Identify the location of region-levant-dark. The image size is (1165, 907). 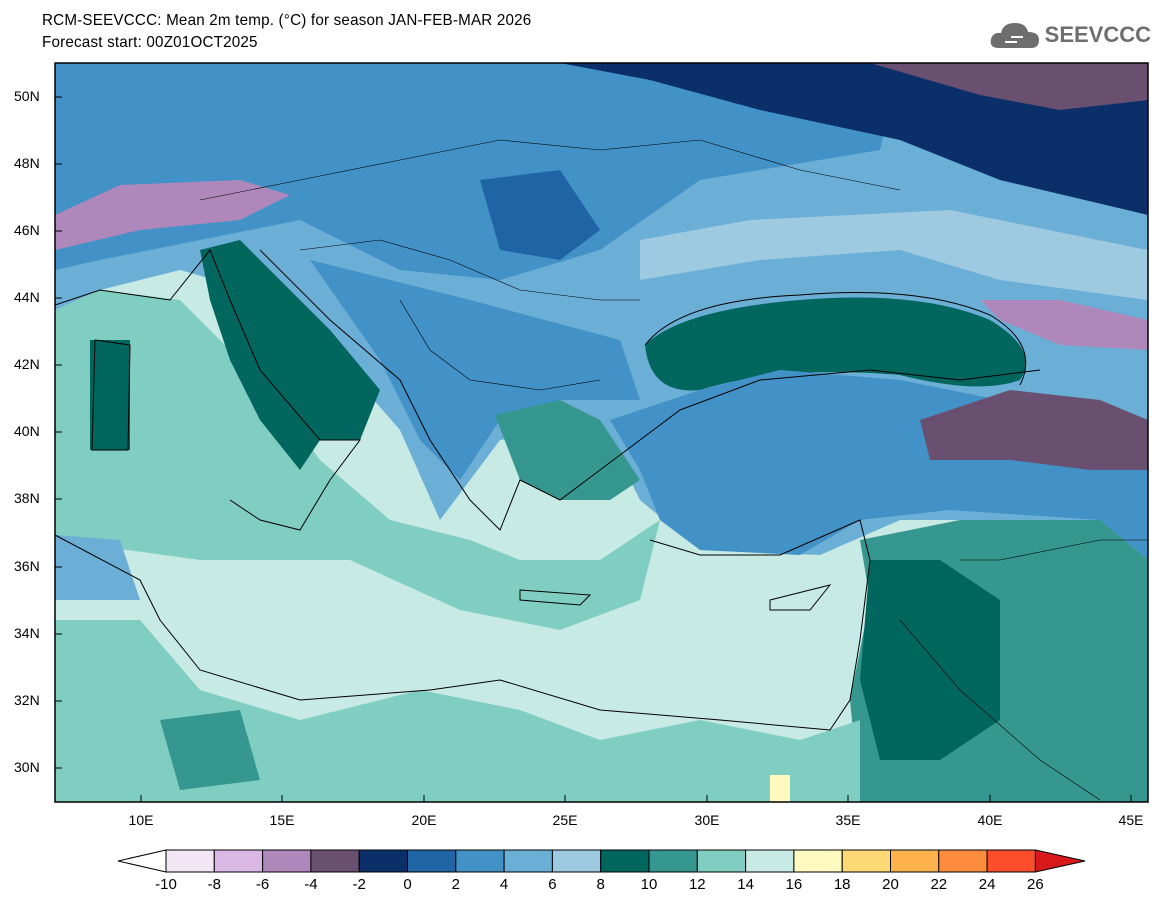
(930, 660).